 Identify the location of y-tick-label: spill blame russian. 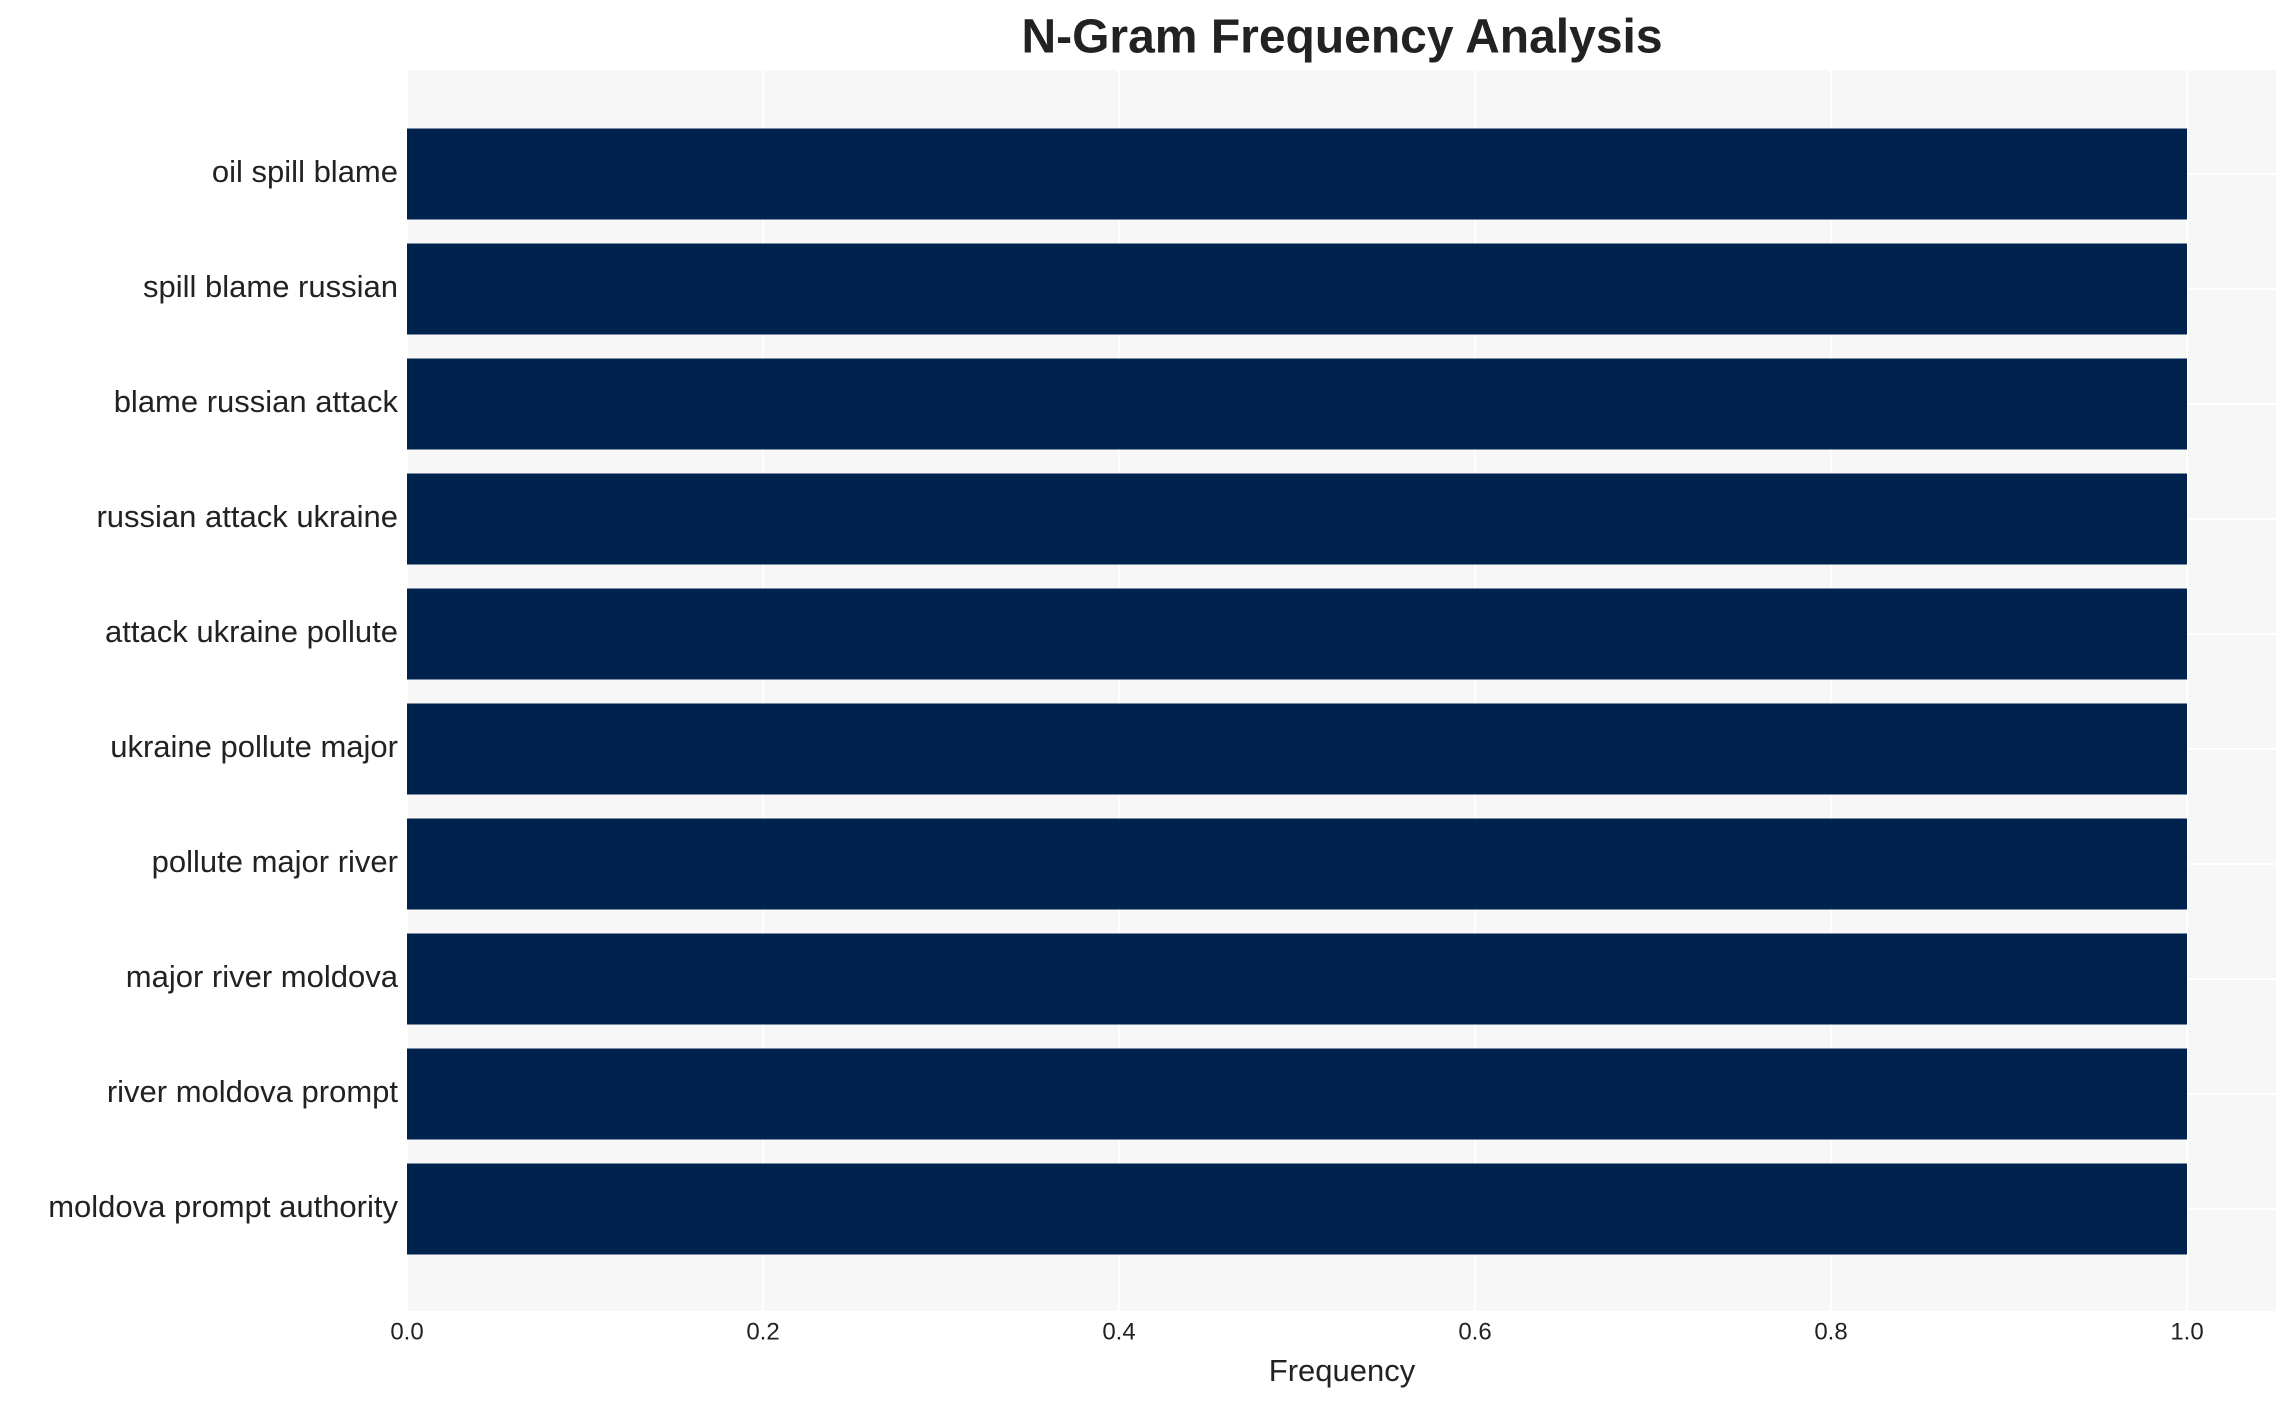
(270, 286).